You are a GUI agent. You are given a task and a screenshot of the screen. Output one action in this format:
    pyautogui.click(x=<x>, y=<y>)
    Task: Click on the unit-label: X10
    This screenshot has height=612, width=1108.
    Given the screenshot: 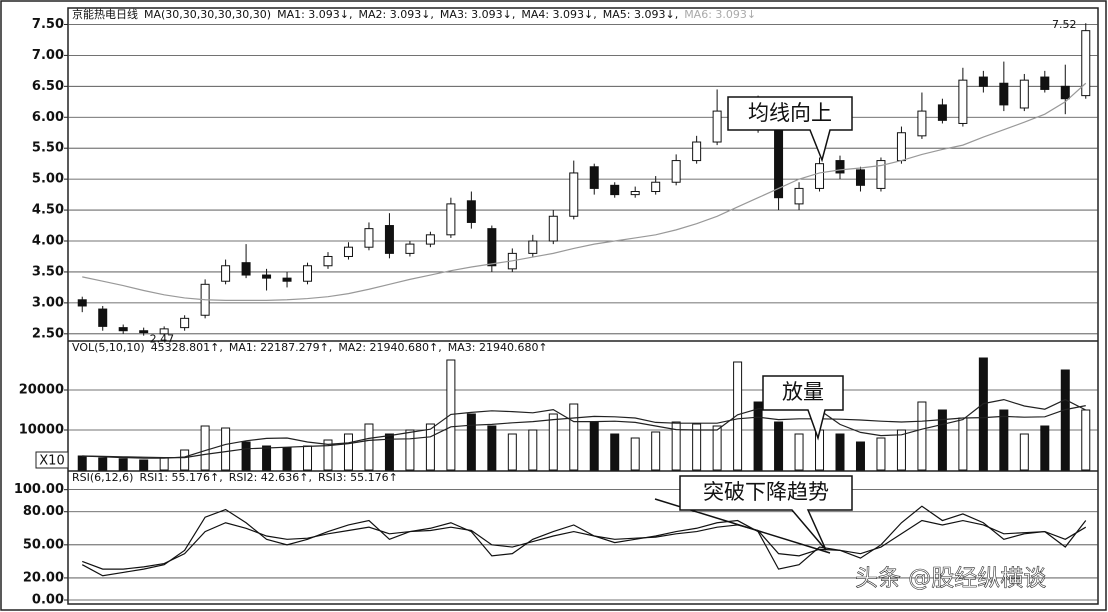 What is the action you would take?
    pyautogui.click(x=51, y=461)
    